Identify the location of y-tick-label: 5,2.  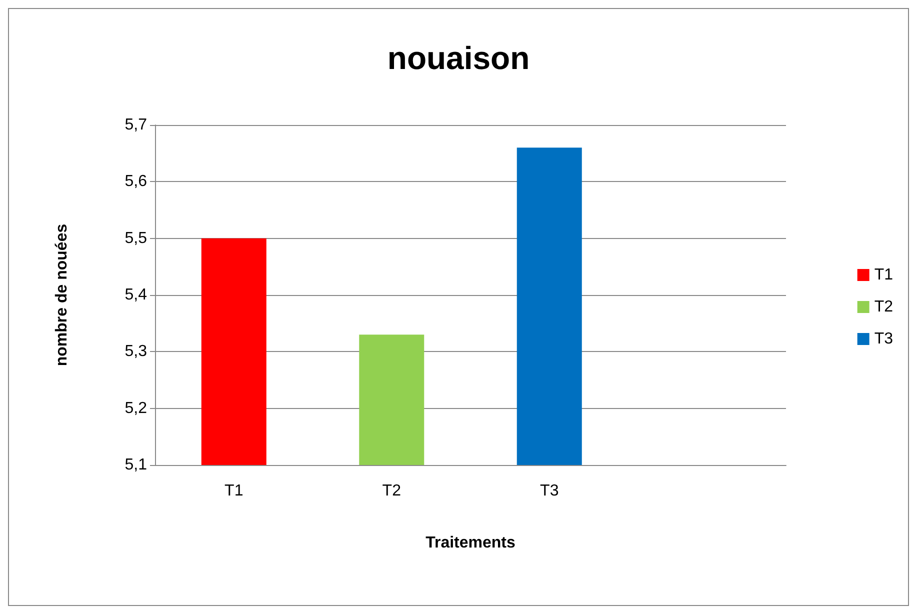
(136, 408).